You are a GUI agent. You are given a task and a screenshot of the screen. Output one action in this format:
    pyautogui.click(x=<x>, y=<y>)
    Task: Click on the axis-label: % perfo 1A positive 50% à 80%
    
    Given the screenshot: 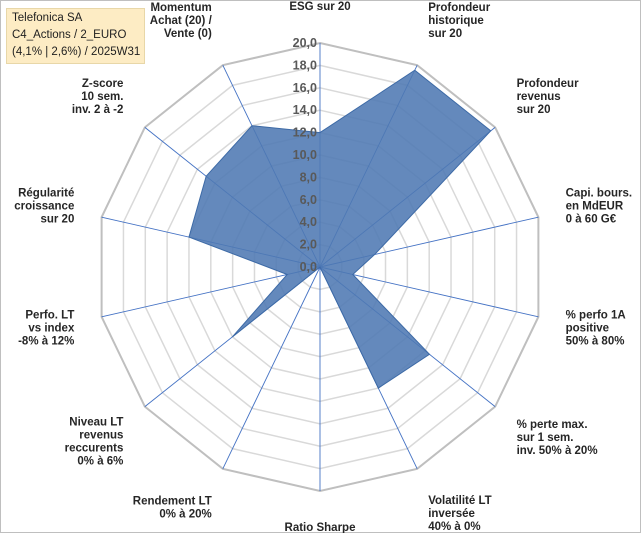 What is the action you would take?
    pyautogui.click(x=596, y=328)
    